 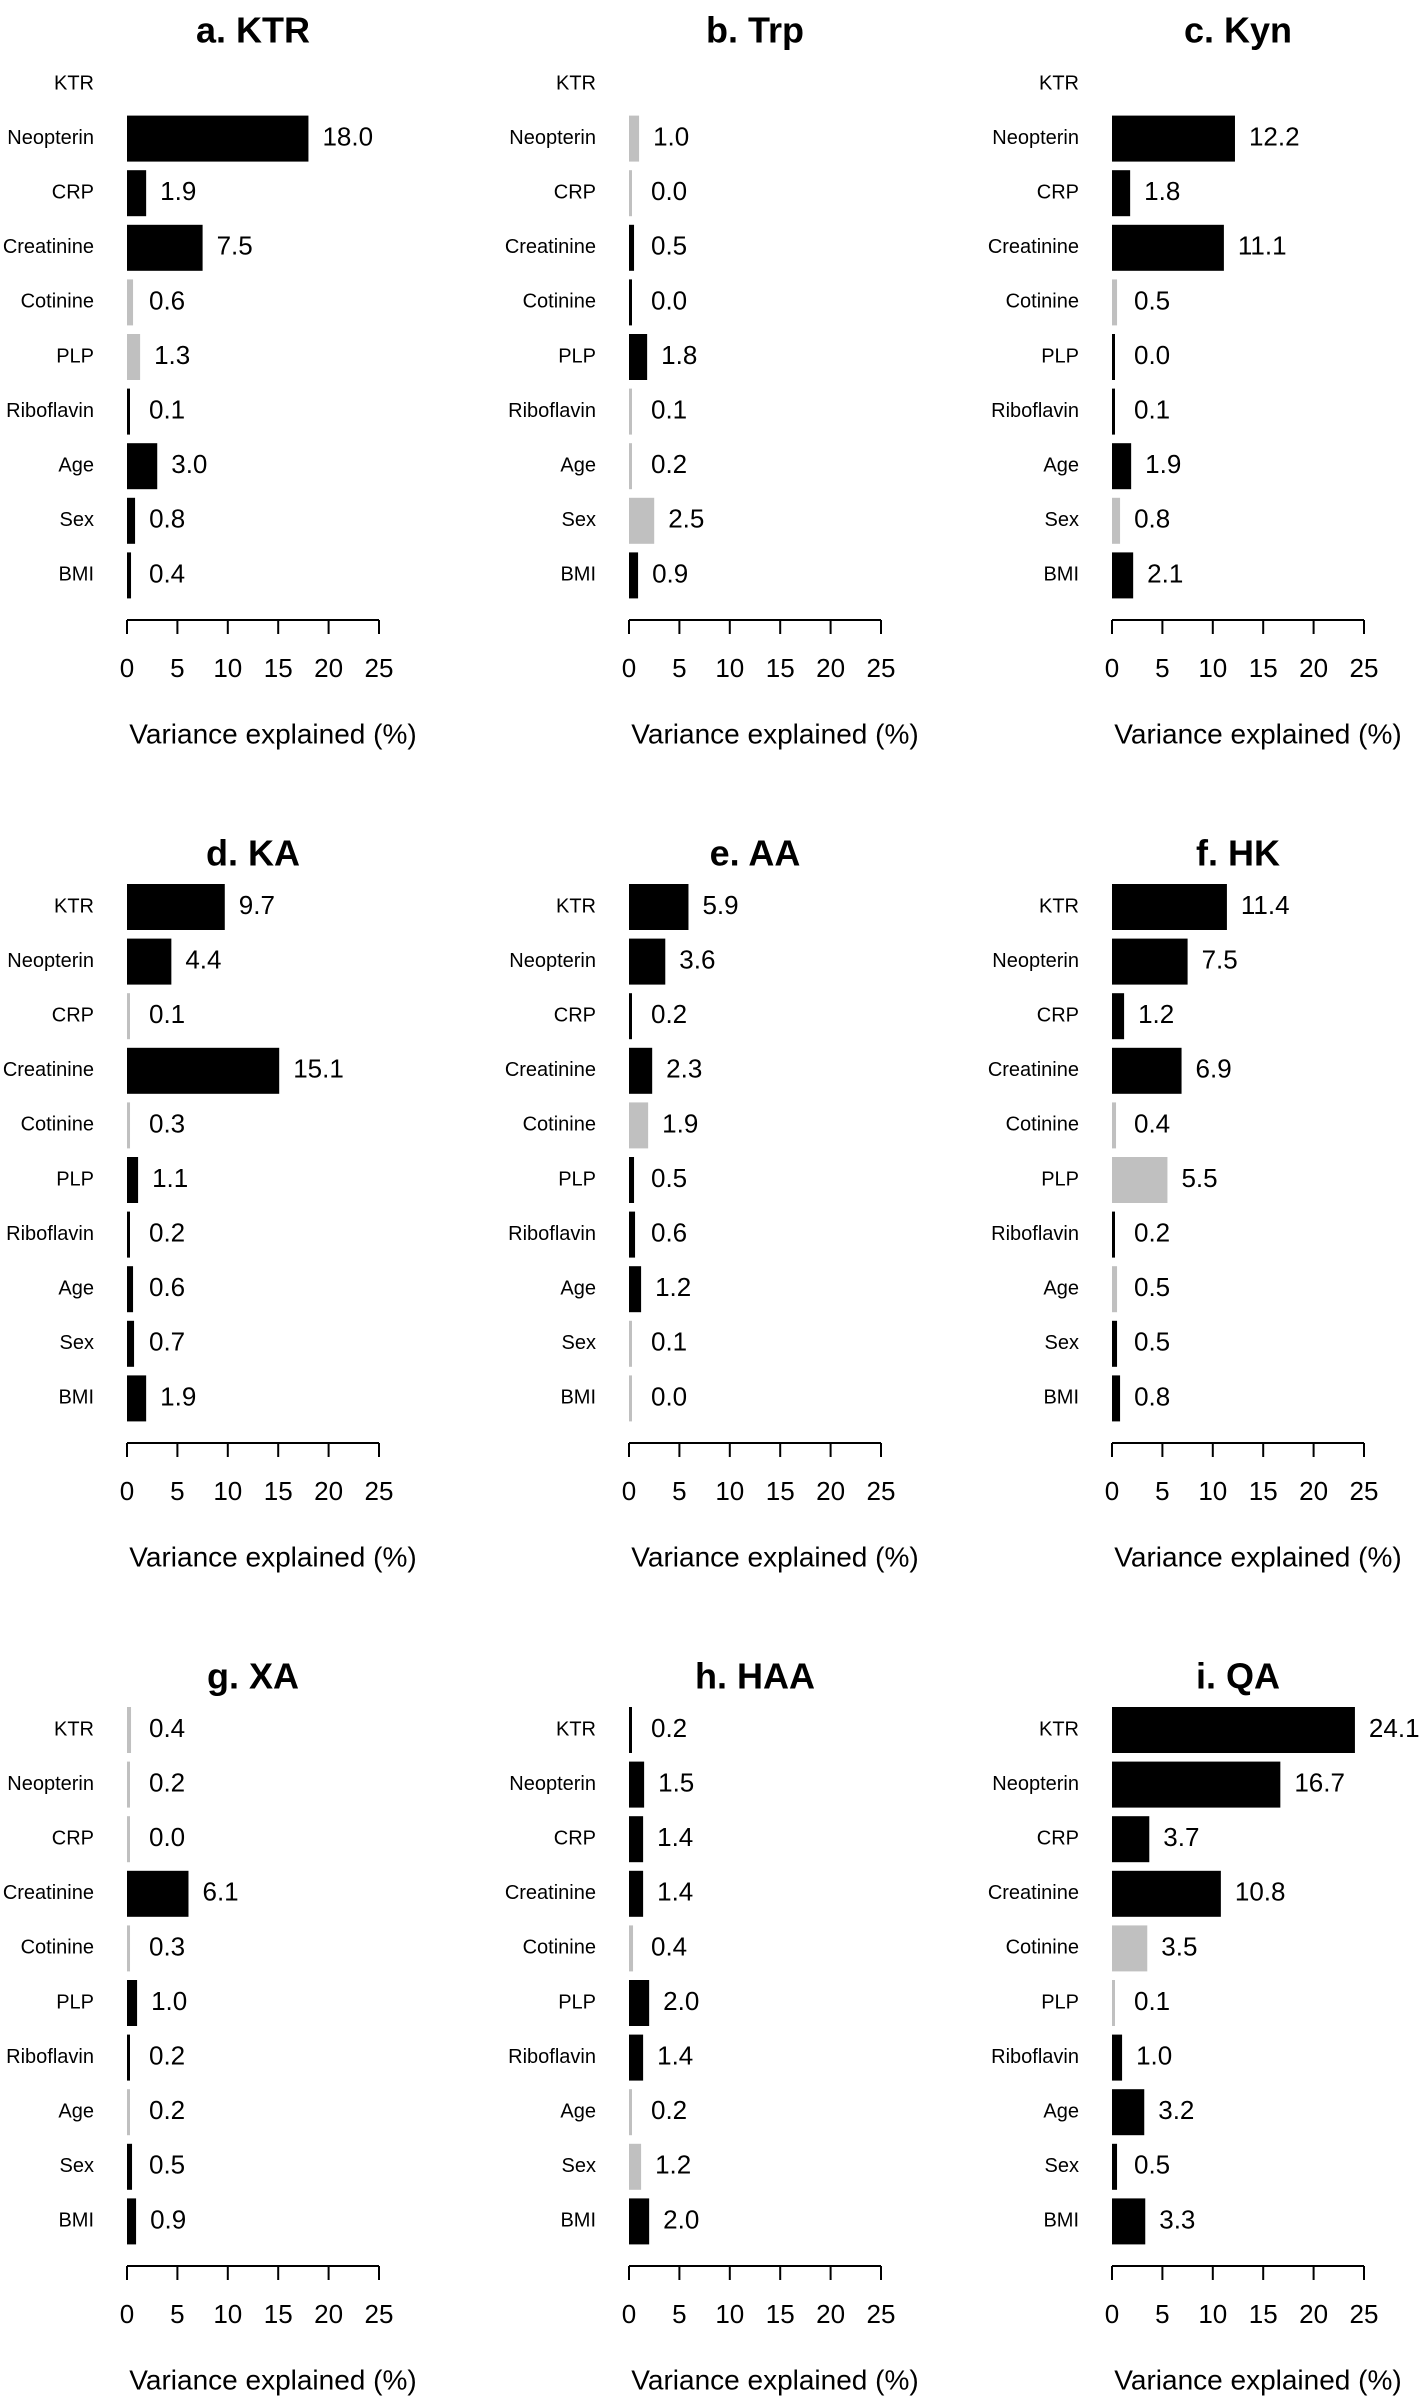 I want to click on value-label-crp: 0.1, so click(x=167, y=1014).